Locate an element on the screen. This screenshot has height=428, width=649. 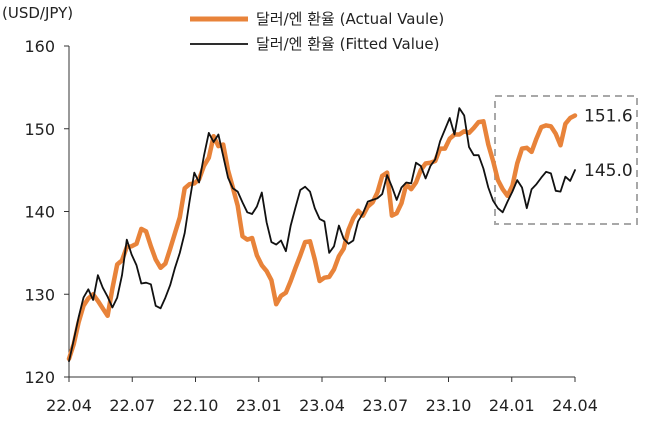
y-tick-label: 130 is located at coordinates (39, 294).